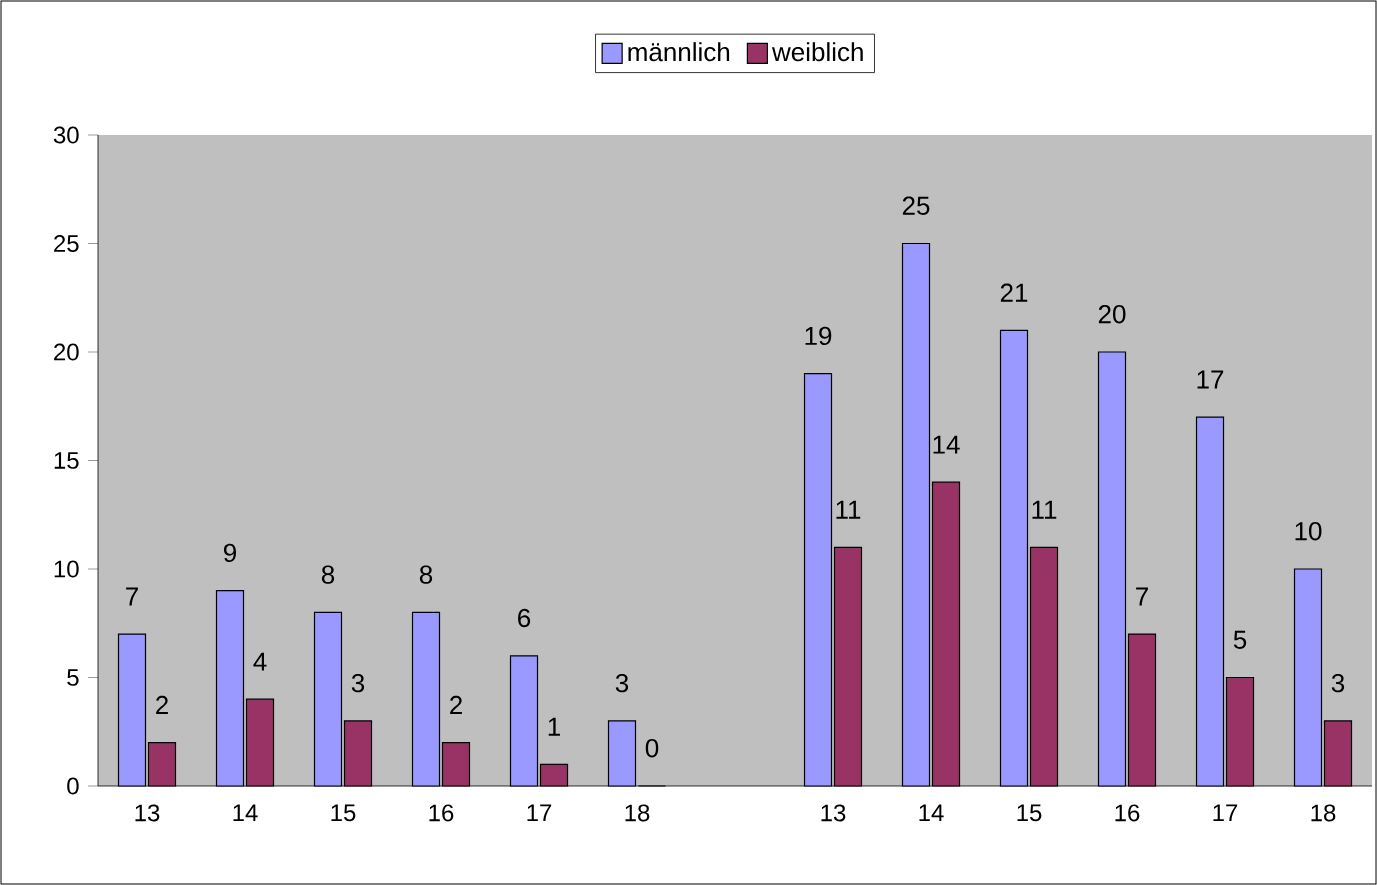 Image resolution: width=1377 pixels, height=885 pixels. Describe the element at coordinates (679, 52) in the screenshot. I see `legend-label: männlich` at that location.